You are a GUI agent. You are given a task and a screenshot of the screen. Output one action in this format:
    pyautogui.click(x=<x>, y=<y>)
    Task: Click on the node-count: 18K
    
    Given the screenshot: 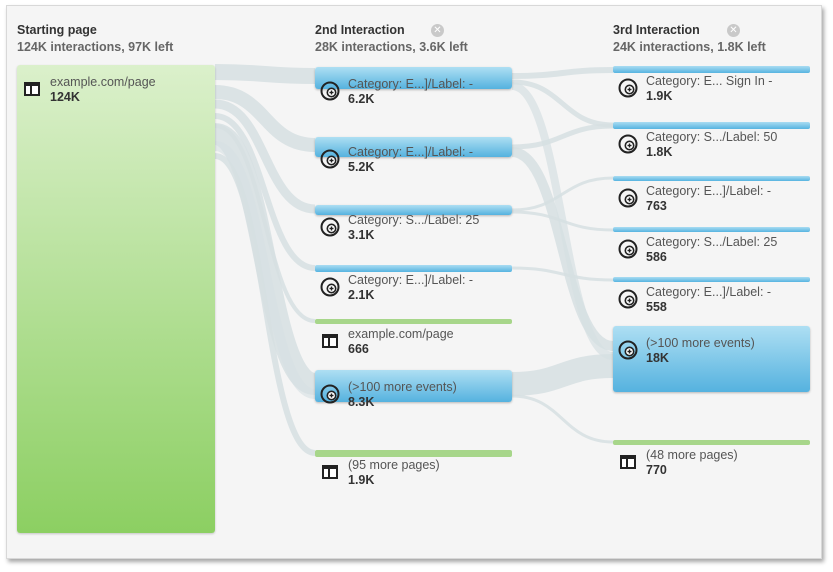 What is the action you would take?
    pyautogui.click(x=657, y=358)
    